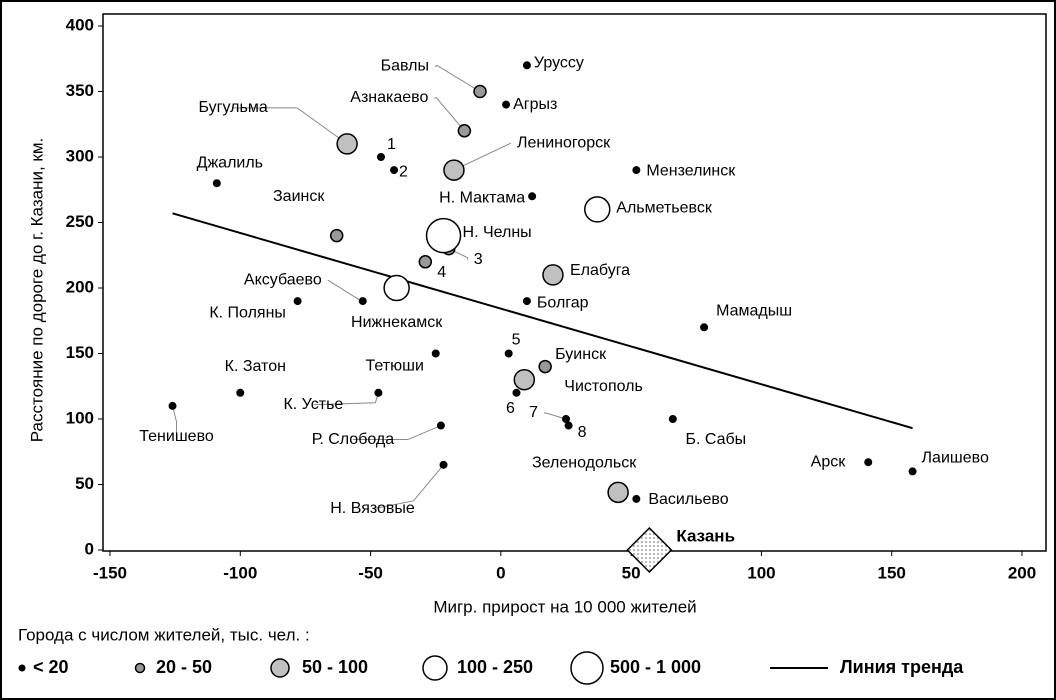  I want to click on y-tick-label: 200, so click(80, 286).